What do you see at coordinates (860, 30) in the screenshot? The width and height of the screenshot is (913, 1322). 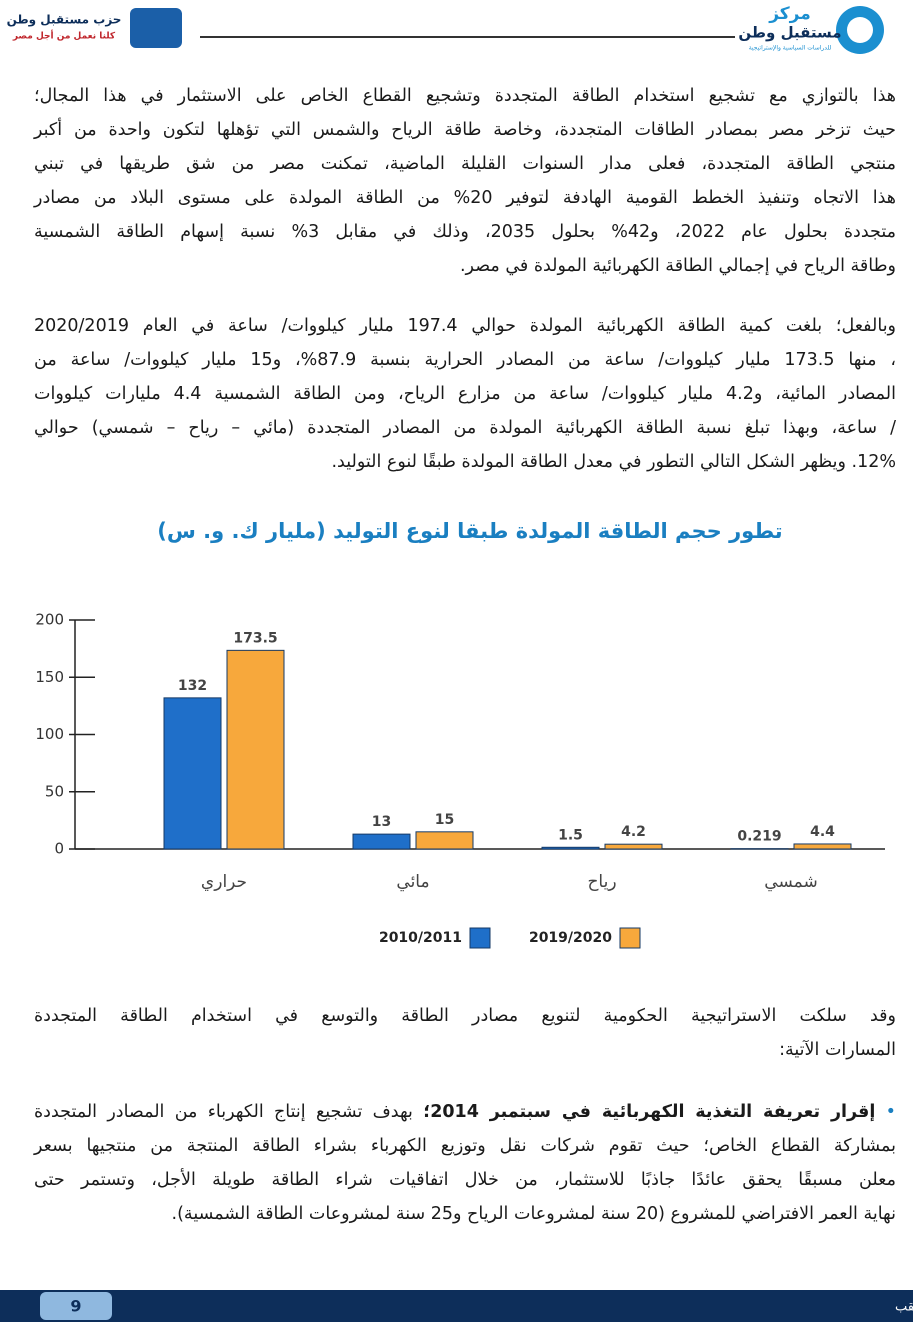 I see `center-logo-inner` at bounding box center [860, 30].